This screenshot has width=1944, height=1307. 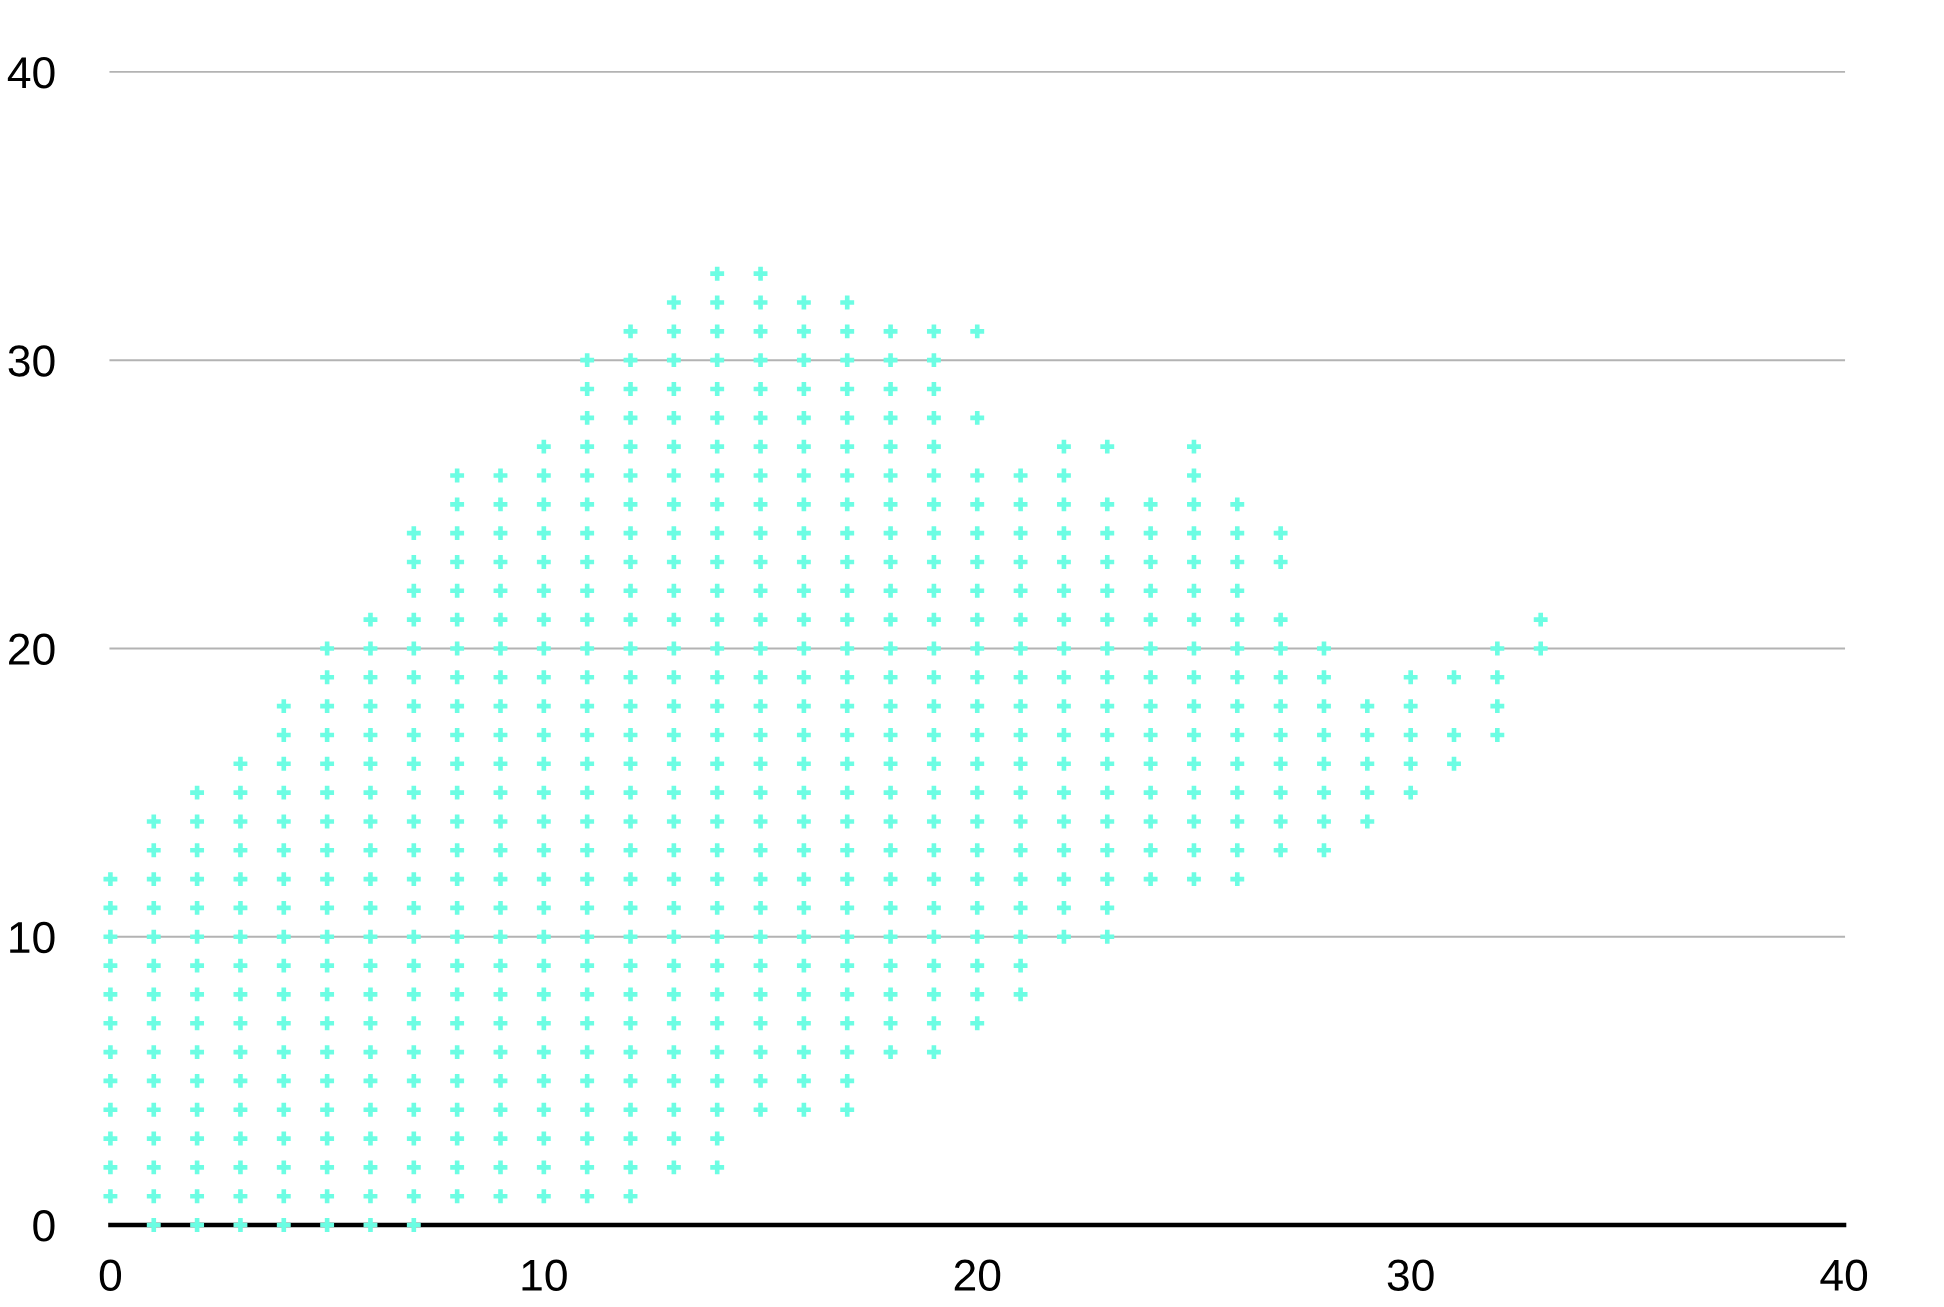 I want to click on x-tick-label: 10, so click(x=544, y=1275).